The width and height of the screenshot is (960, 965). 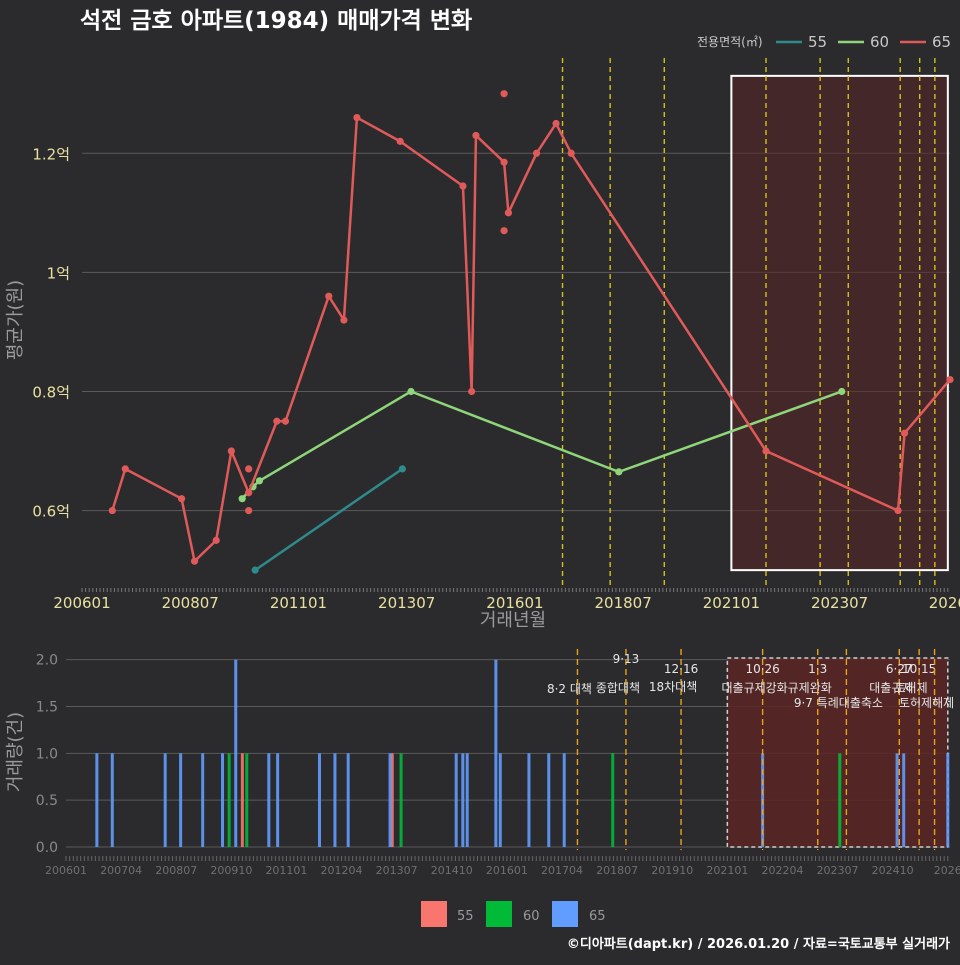 What do you see at coordinates (893, 870) in the screenshot?
I see `x-tick-label: 202410` at bounding box center [893, 870].